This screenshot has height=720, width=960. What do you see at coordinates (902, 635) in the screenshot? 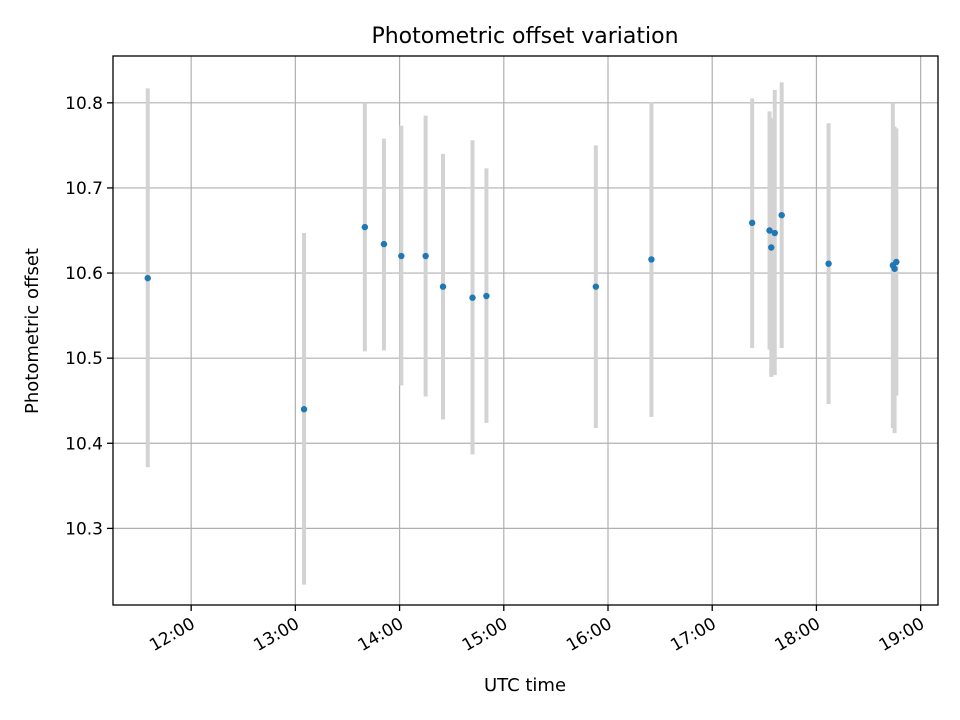
I see `x-tick-label: 19:00` at bounding box center [902, 635].